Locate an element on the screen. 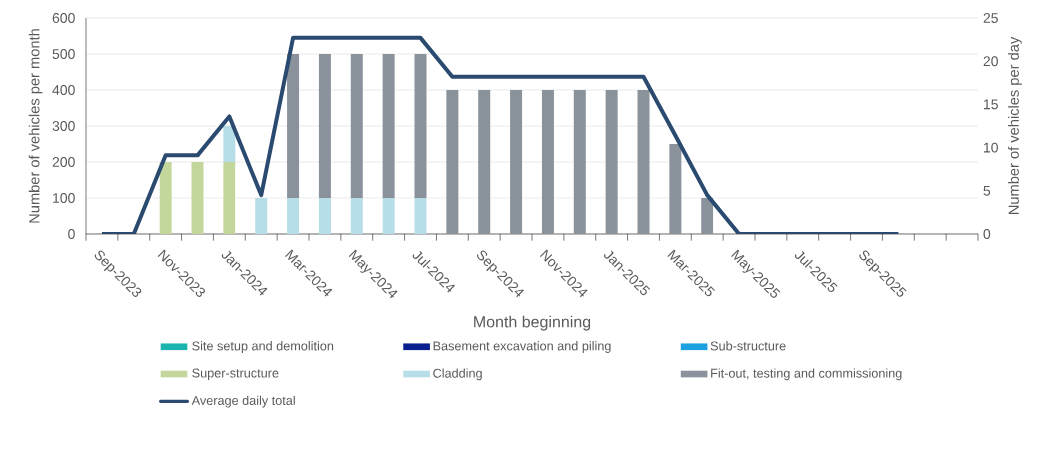 The height and width of the screenshot is (450, 1057). y-tick-label: 0 is located at coordinates (71, 234).